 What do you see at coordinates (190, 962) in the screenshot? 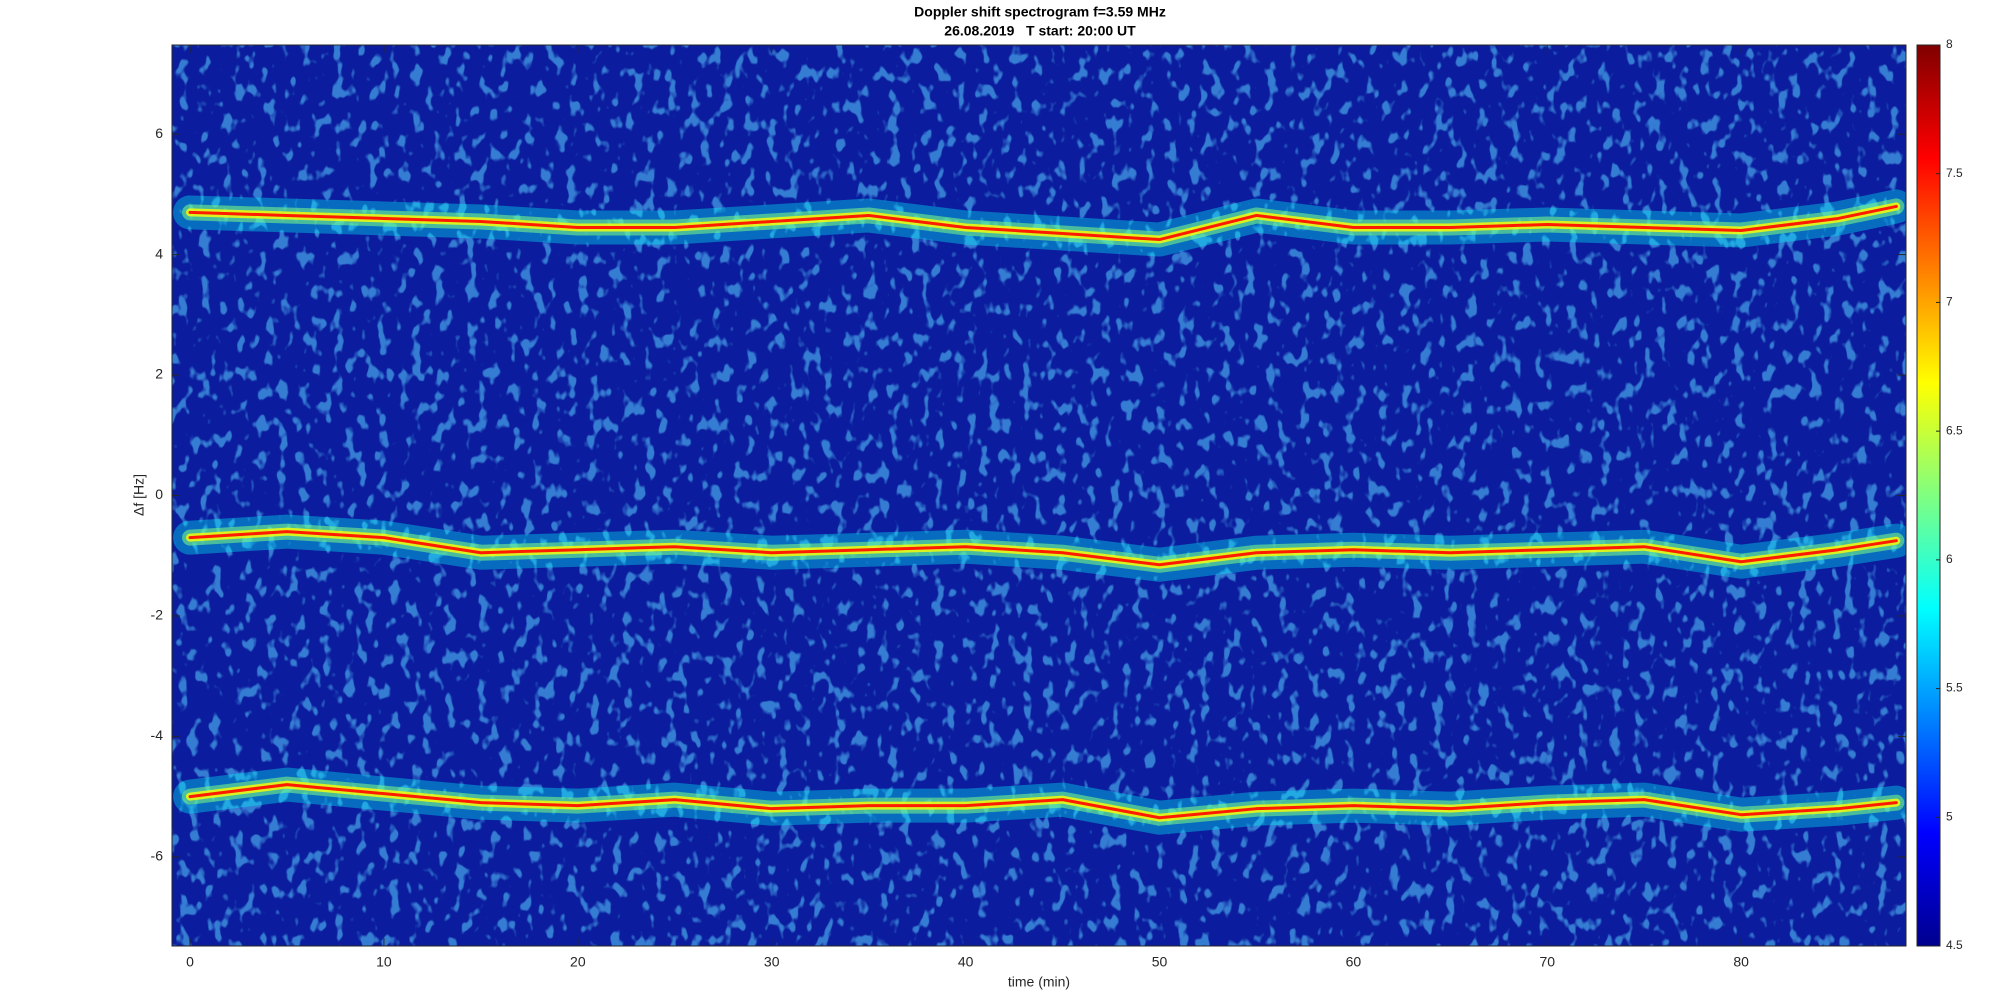
I see `x-tick-label: 0` at bounding box center [190, 962].